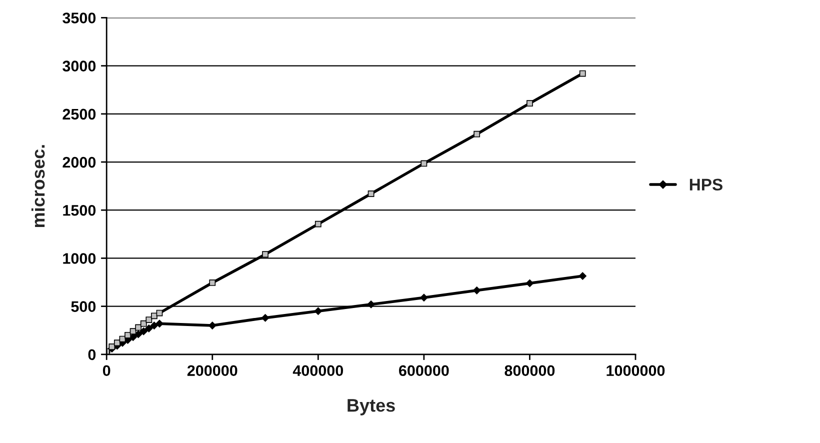 This screenshot has height=443, width=820. Describe the element at coordinates (79, 162) in the screenshot. I see `y-tick-label: 2000` at that location.